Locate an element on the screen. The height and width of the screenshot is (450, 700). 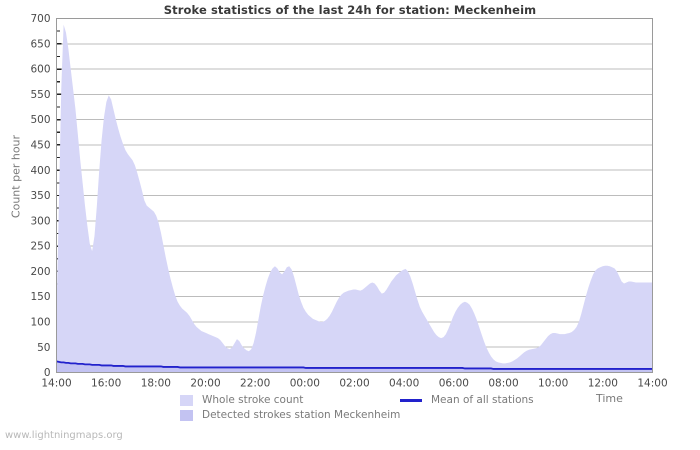
svg-text: 500 is located at coordinates (40, 120).